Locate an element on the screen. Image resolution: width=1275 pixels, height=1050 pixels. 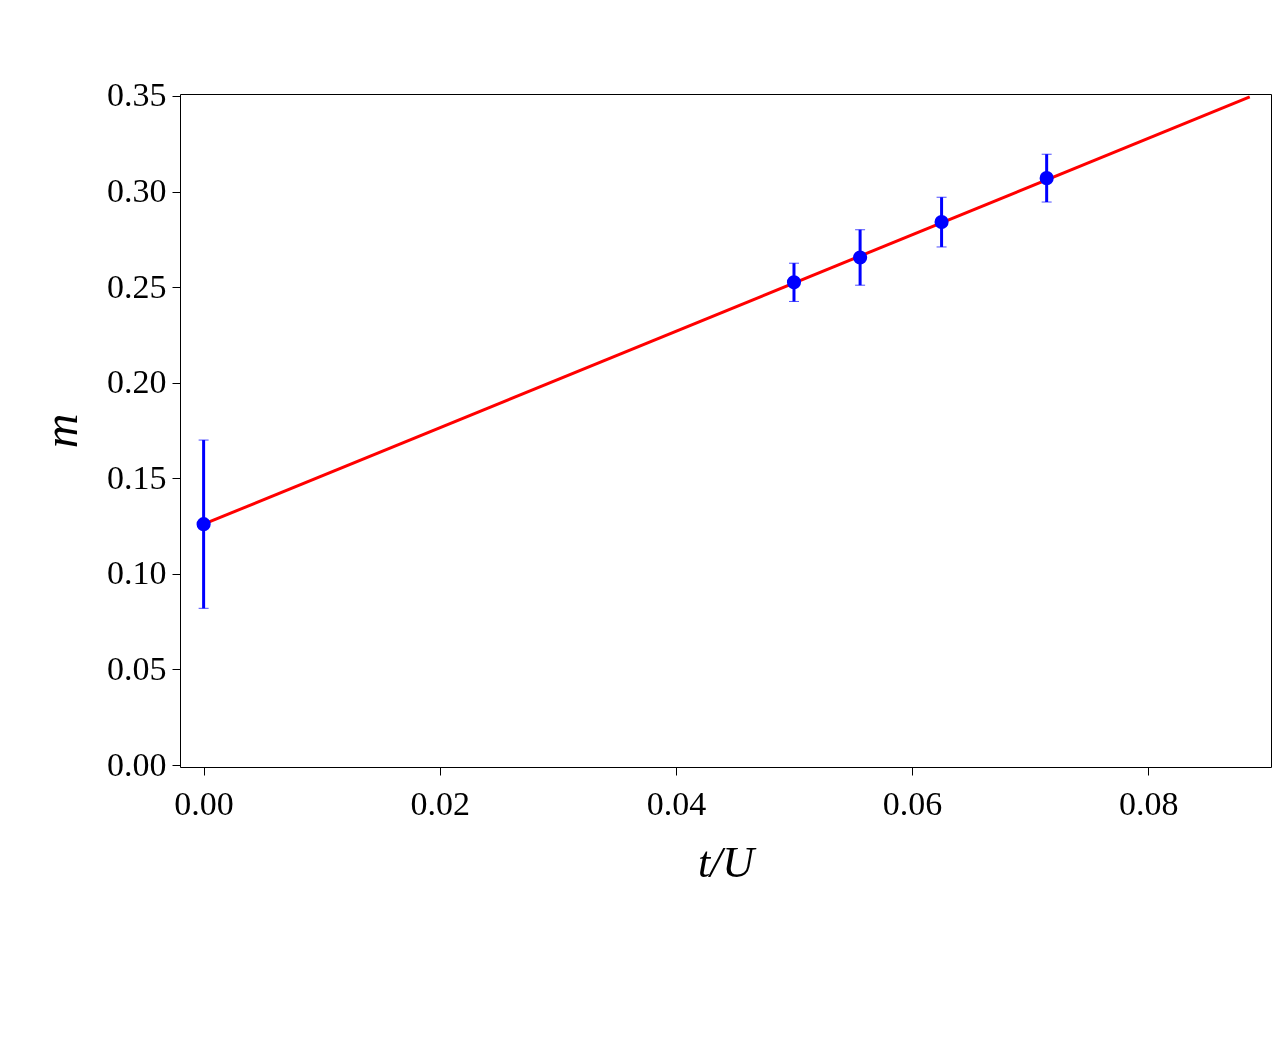
y-axis-title: m is located at coordinates (60, 431).